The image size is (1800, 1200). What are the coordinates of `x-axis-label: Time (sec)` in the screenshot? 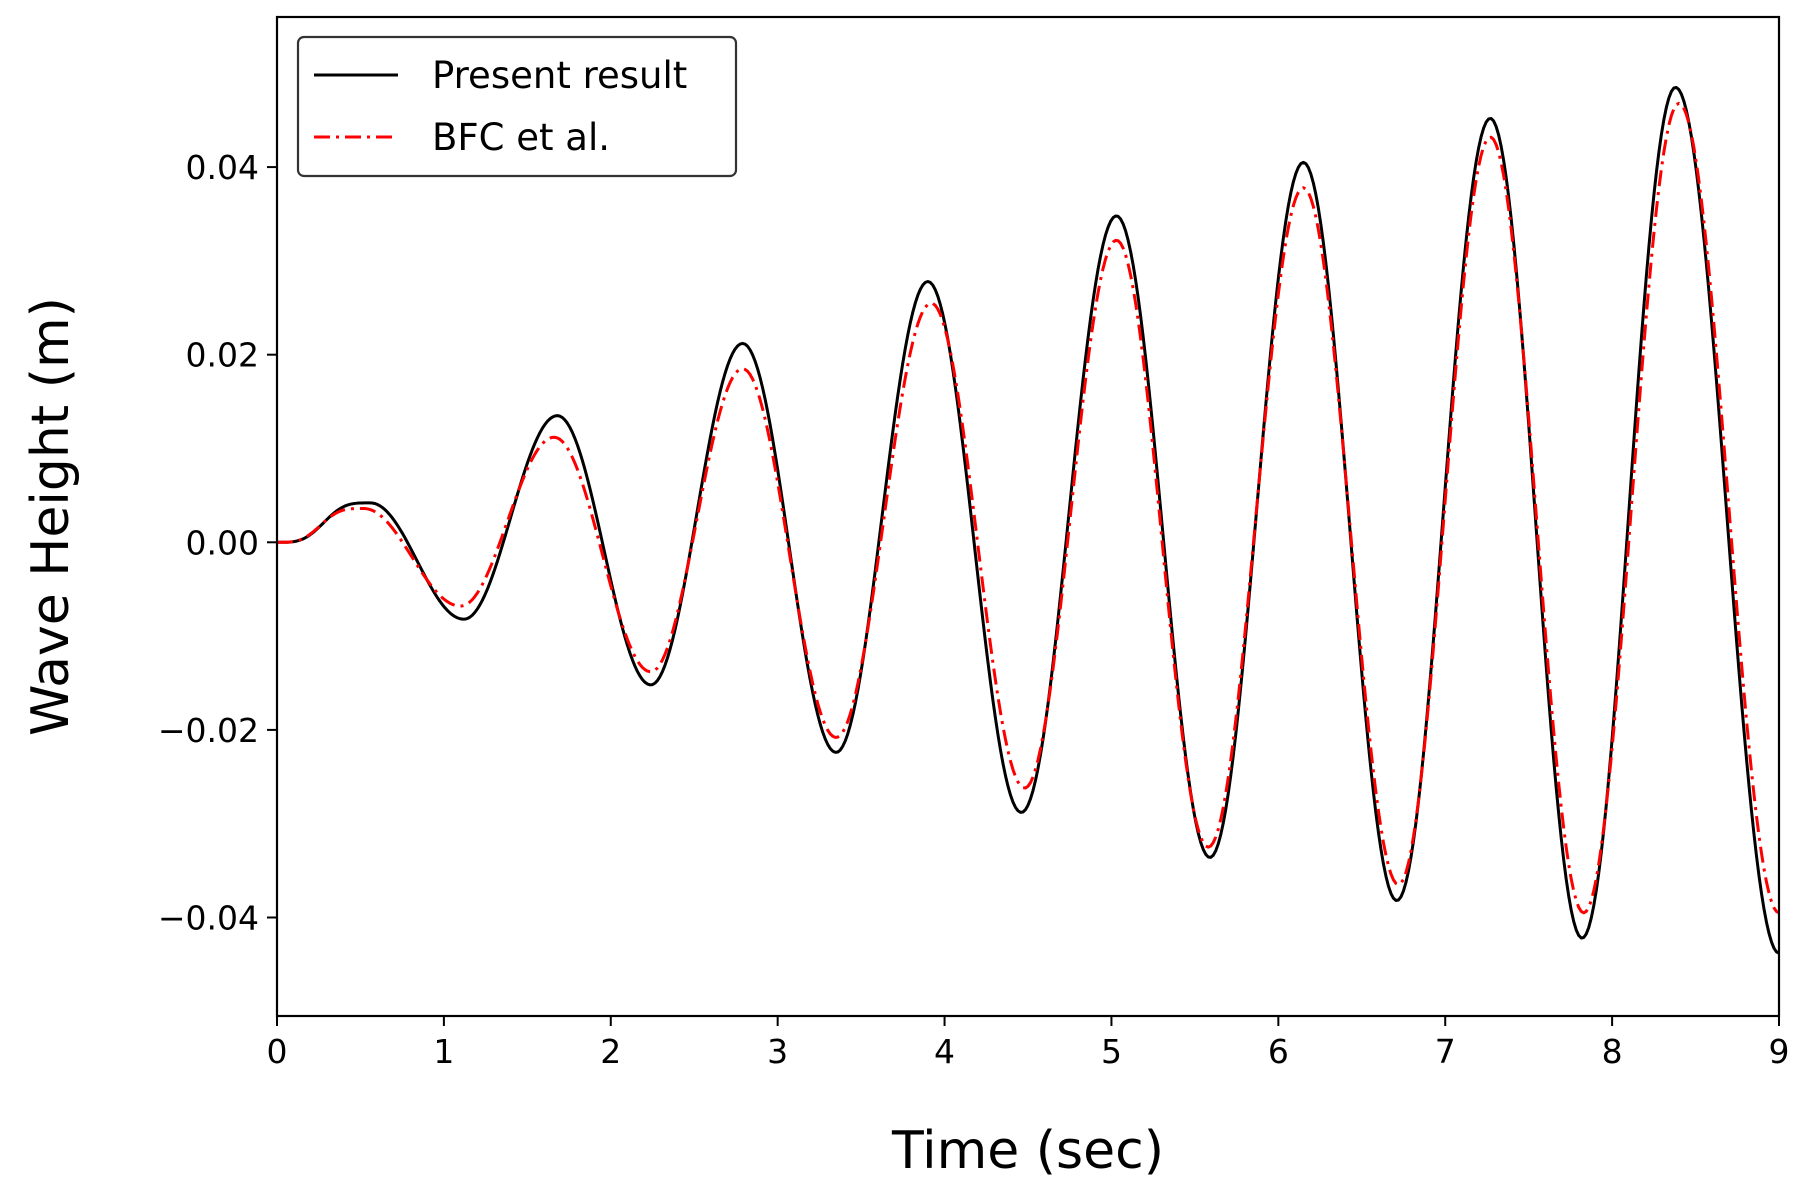 It's located at (1027, 1151).